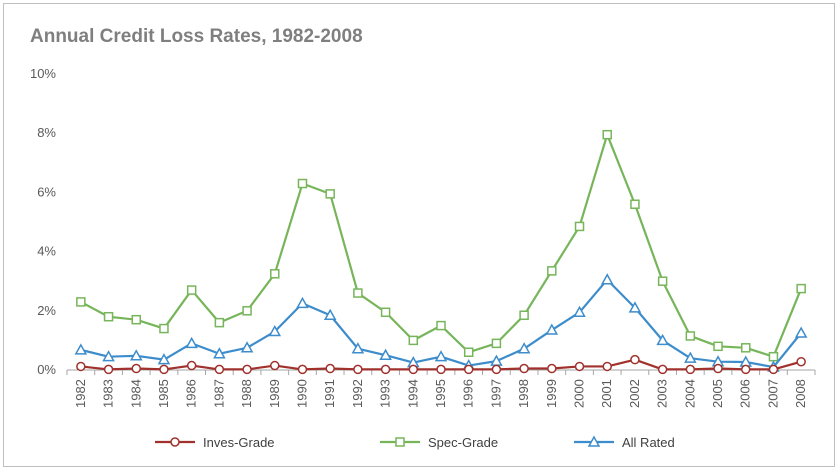  Describe the element at coordinates (135, 393) in the screenshot. I see `x-tick-label: 1984` at that location.